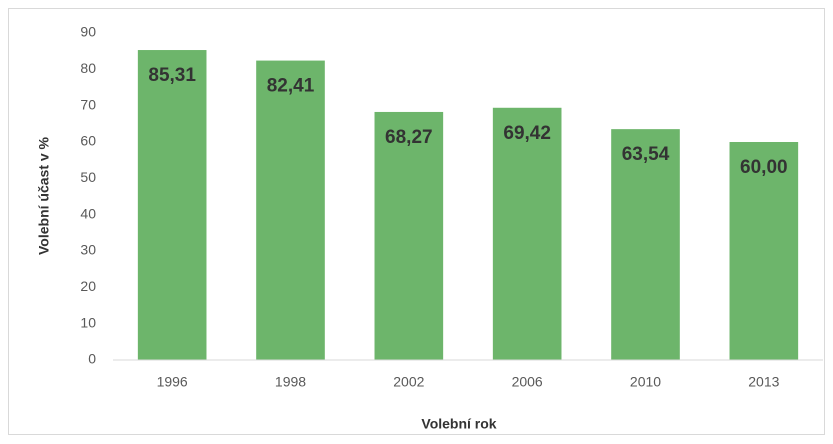 The image size is (833, 444). I want to click on y-tick-label: 0, so click(92, 359).